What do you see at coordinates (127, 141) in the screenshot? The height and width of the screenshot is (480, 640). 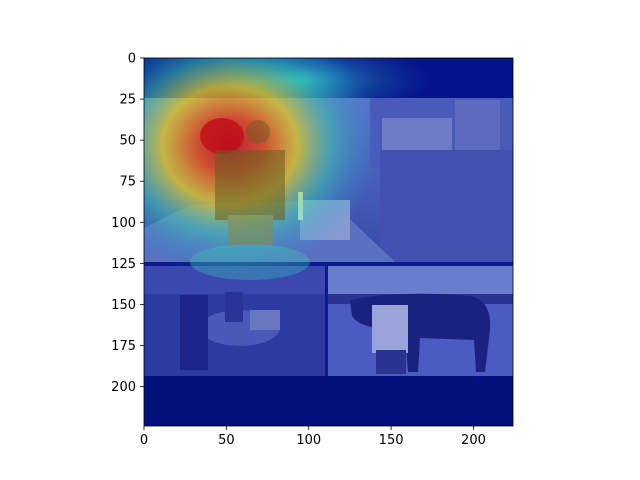 I see `y-tick-label: 50` at bounding box center [127, 141].